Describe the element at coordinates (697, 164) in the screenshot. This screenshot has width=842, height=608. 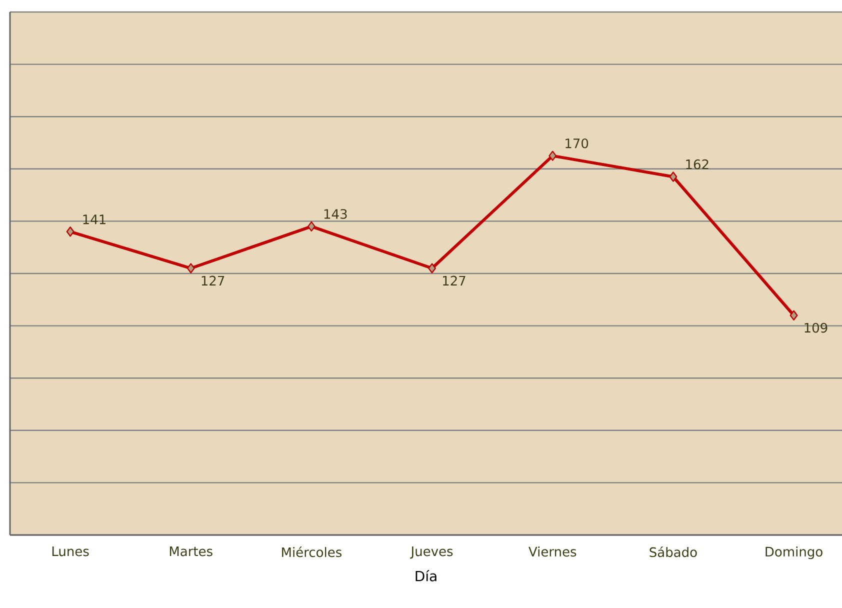
I see `data-label: 162` at that location.